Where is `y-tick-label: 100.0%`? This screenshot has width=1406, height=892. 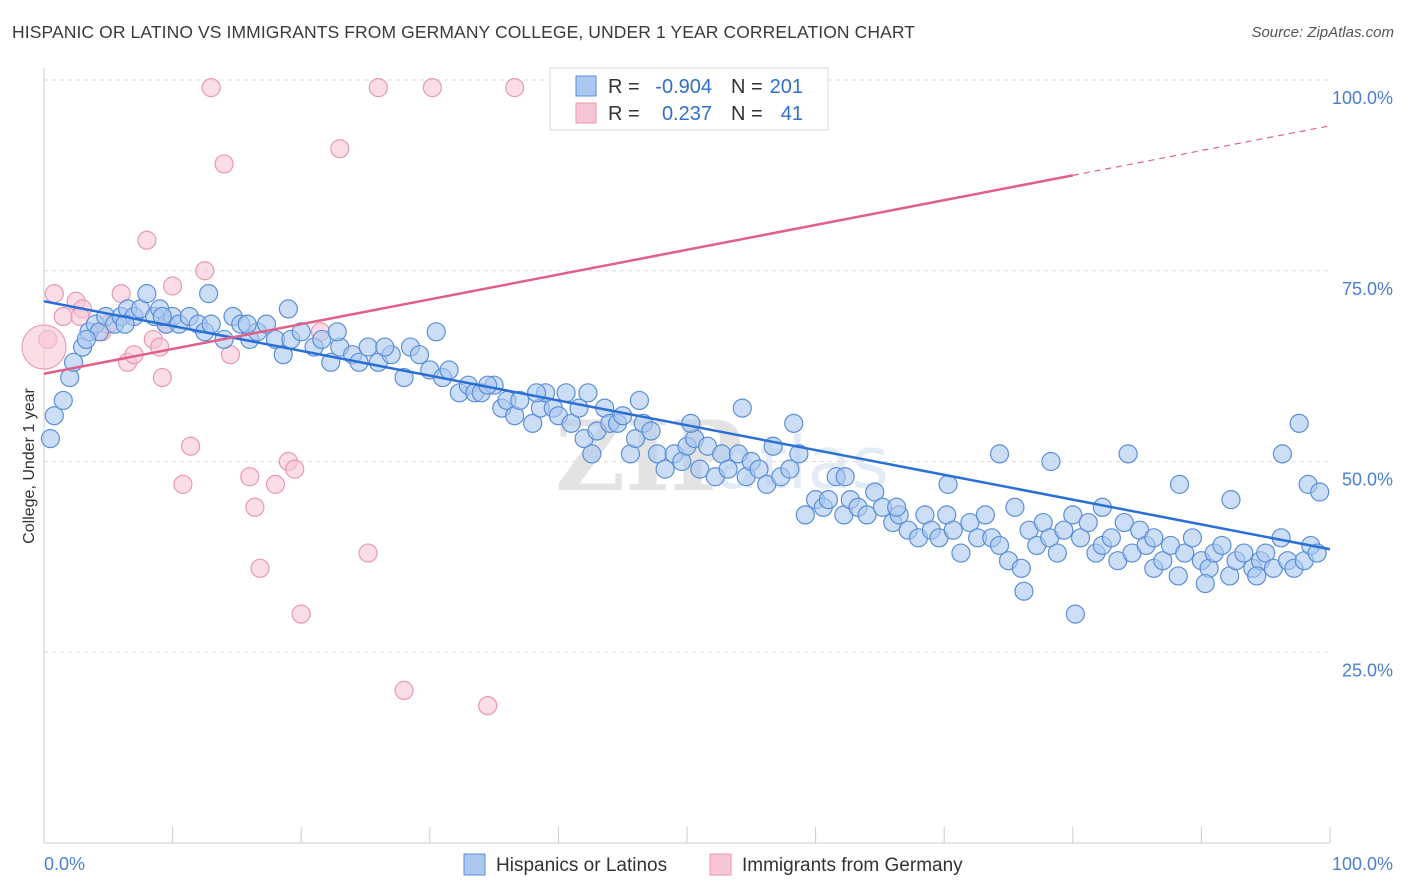
y-tick-label: 100.0% is located at coordinates (1362, 98).